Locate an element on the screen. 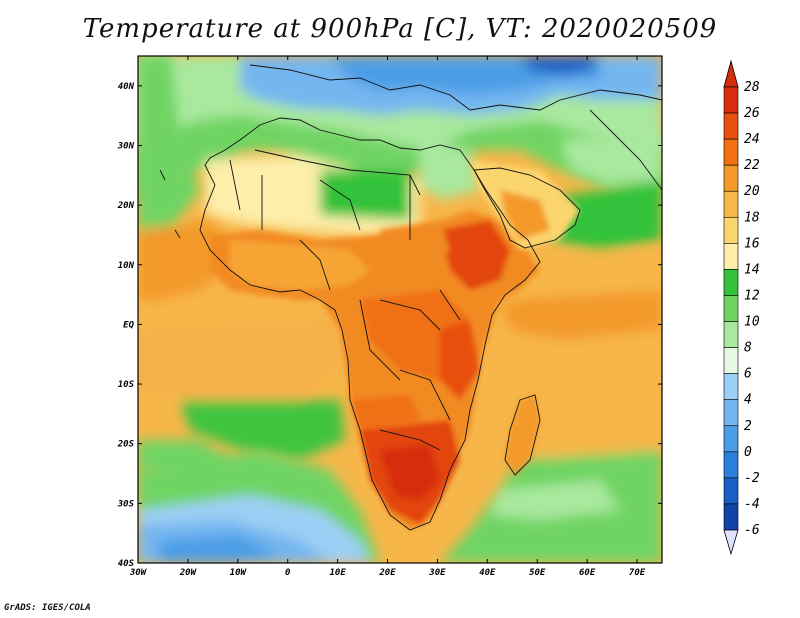 This screenshot has width=800, height=618. colorbar-top-arrow is located at coordinates (731, 73).